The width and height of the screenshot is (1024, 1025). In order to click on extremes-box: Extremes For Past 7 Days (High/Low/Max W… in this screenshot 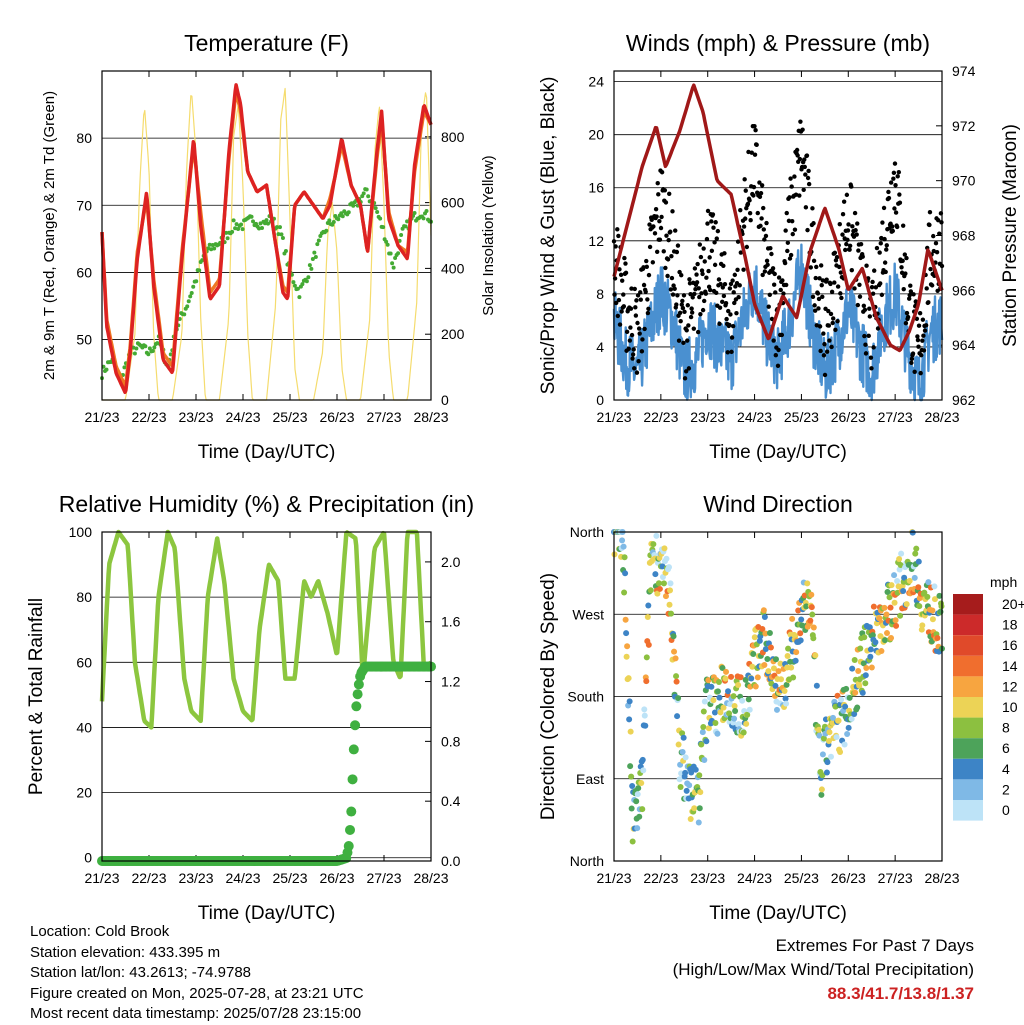, I will do `click(823, 970)`.